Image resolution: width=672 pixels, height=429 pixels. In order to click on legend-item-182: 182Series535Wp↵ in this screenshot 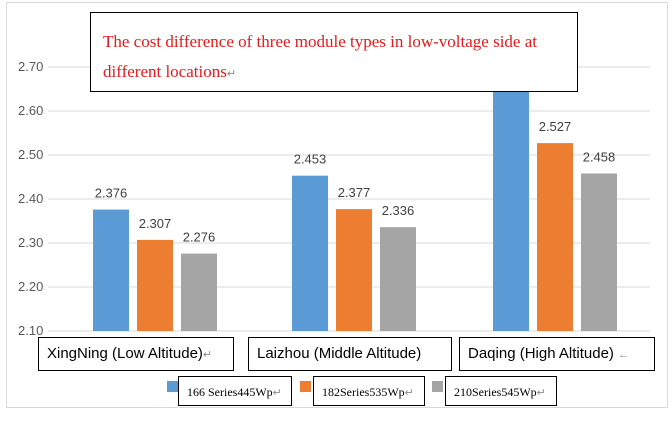, I will do `click(369, 391)`.